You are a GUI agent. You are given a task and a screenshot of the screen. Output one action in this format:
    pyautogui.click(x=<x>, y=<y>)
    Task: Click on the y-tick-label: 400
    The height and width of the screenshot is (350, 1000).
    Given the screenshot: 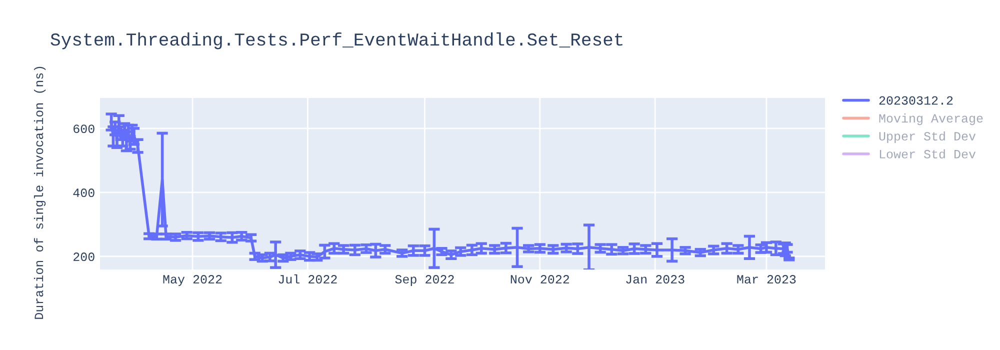 What is the action you would take?
    pyautogui.click(x=83, y=193)
    